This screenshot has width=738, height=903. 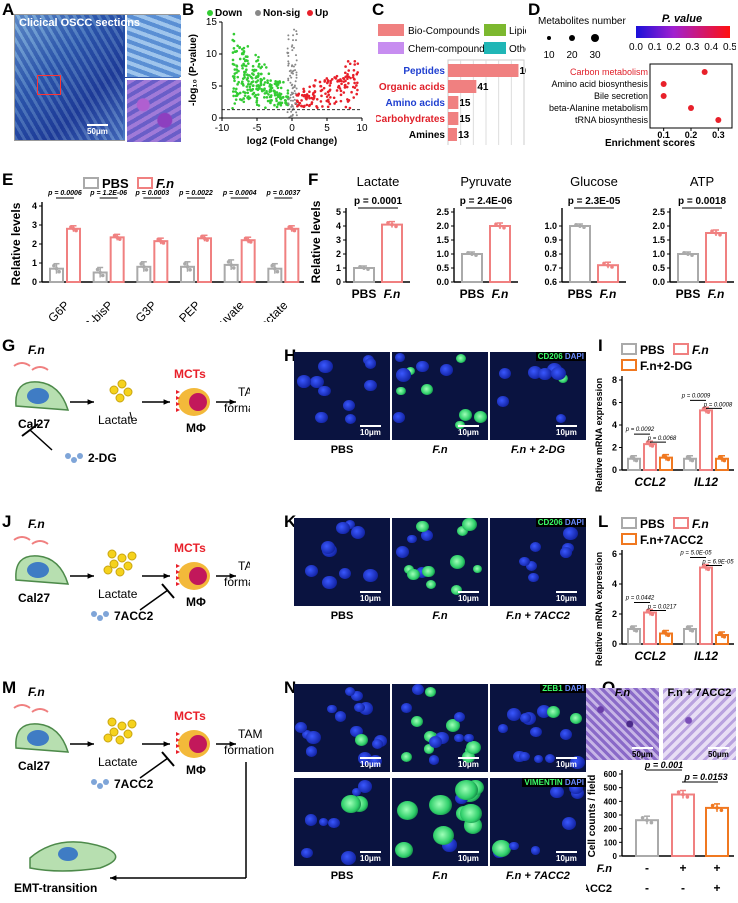 What do you see at coordinates (134, 616) in the screenshot?
I see `inhibitor-label: 7ACC2` at bounding box center [134, 616].